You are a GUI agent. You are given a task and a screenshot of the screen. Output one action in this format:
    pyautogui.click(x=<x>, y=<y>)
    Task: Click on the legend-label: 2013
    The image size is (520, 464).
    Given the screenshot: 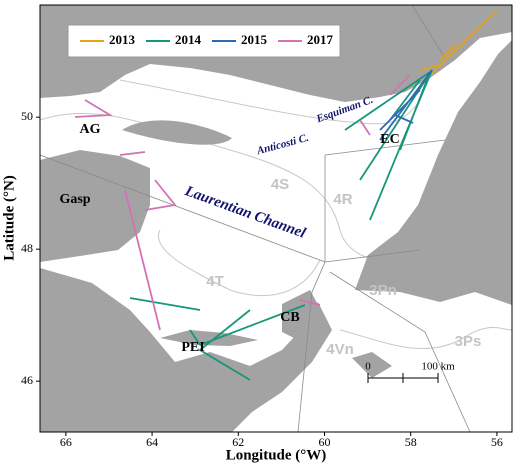 What is the action you would take?
    pyautogui.click(x=122, y=39)
    